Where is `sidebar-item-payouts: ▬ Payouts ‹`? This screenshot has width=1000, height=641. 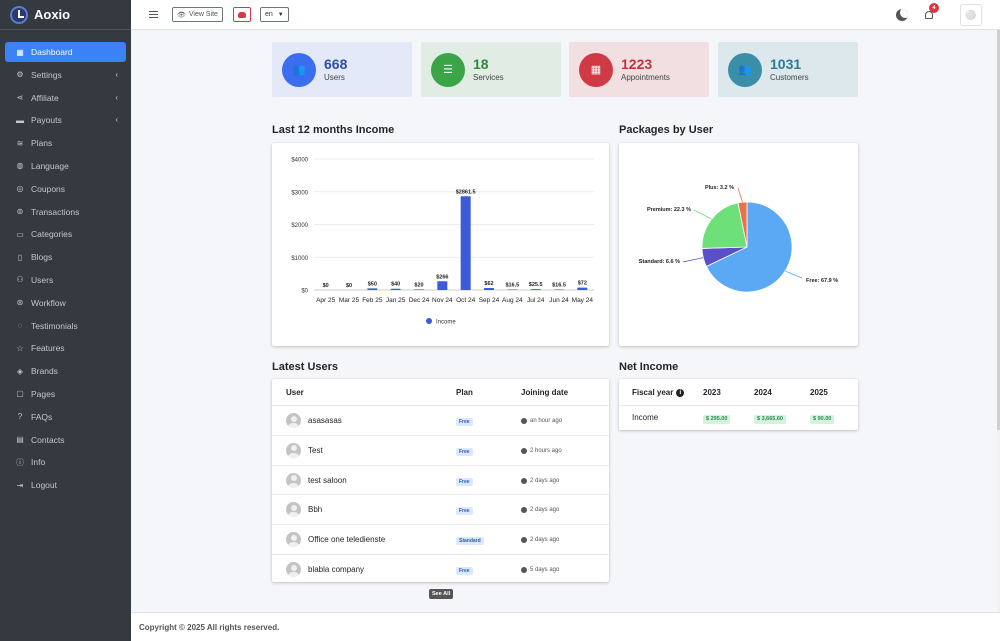
sidebar-item-payouts: ▬ Payouts ‹ is located at coordinates (65, 120).